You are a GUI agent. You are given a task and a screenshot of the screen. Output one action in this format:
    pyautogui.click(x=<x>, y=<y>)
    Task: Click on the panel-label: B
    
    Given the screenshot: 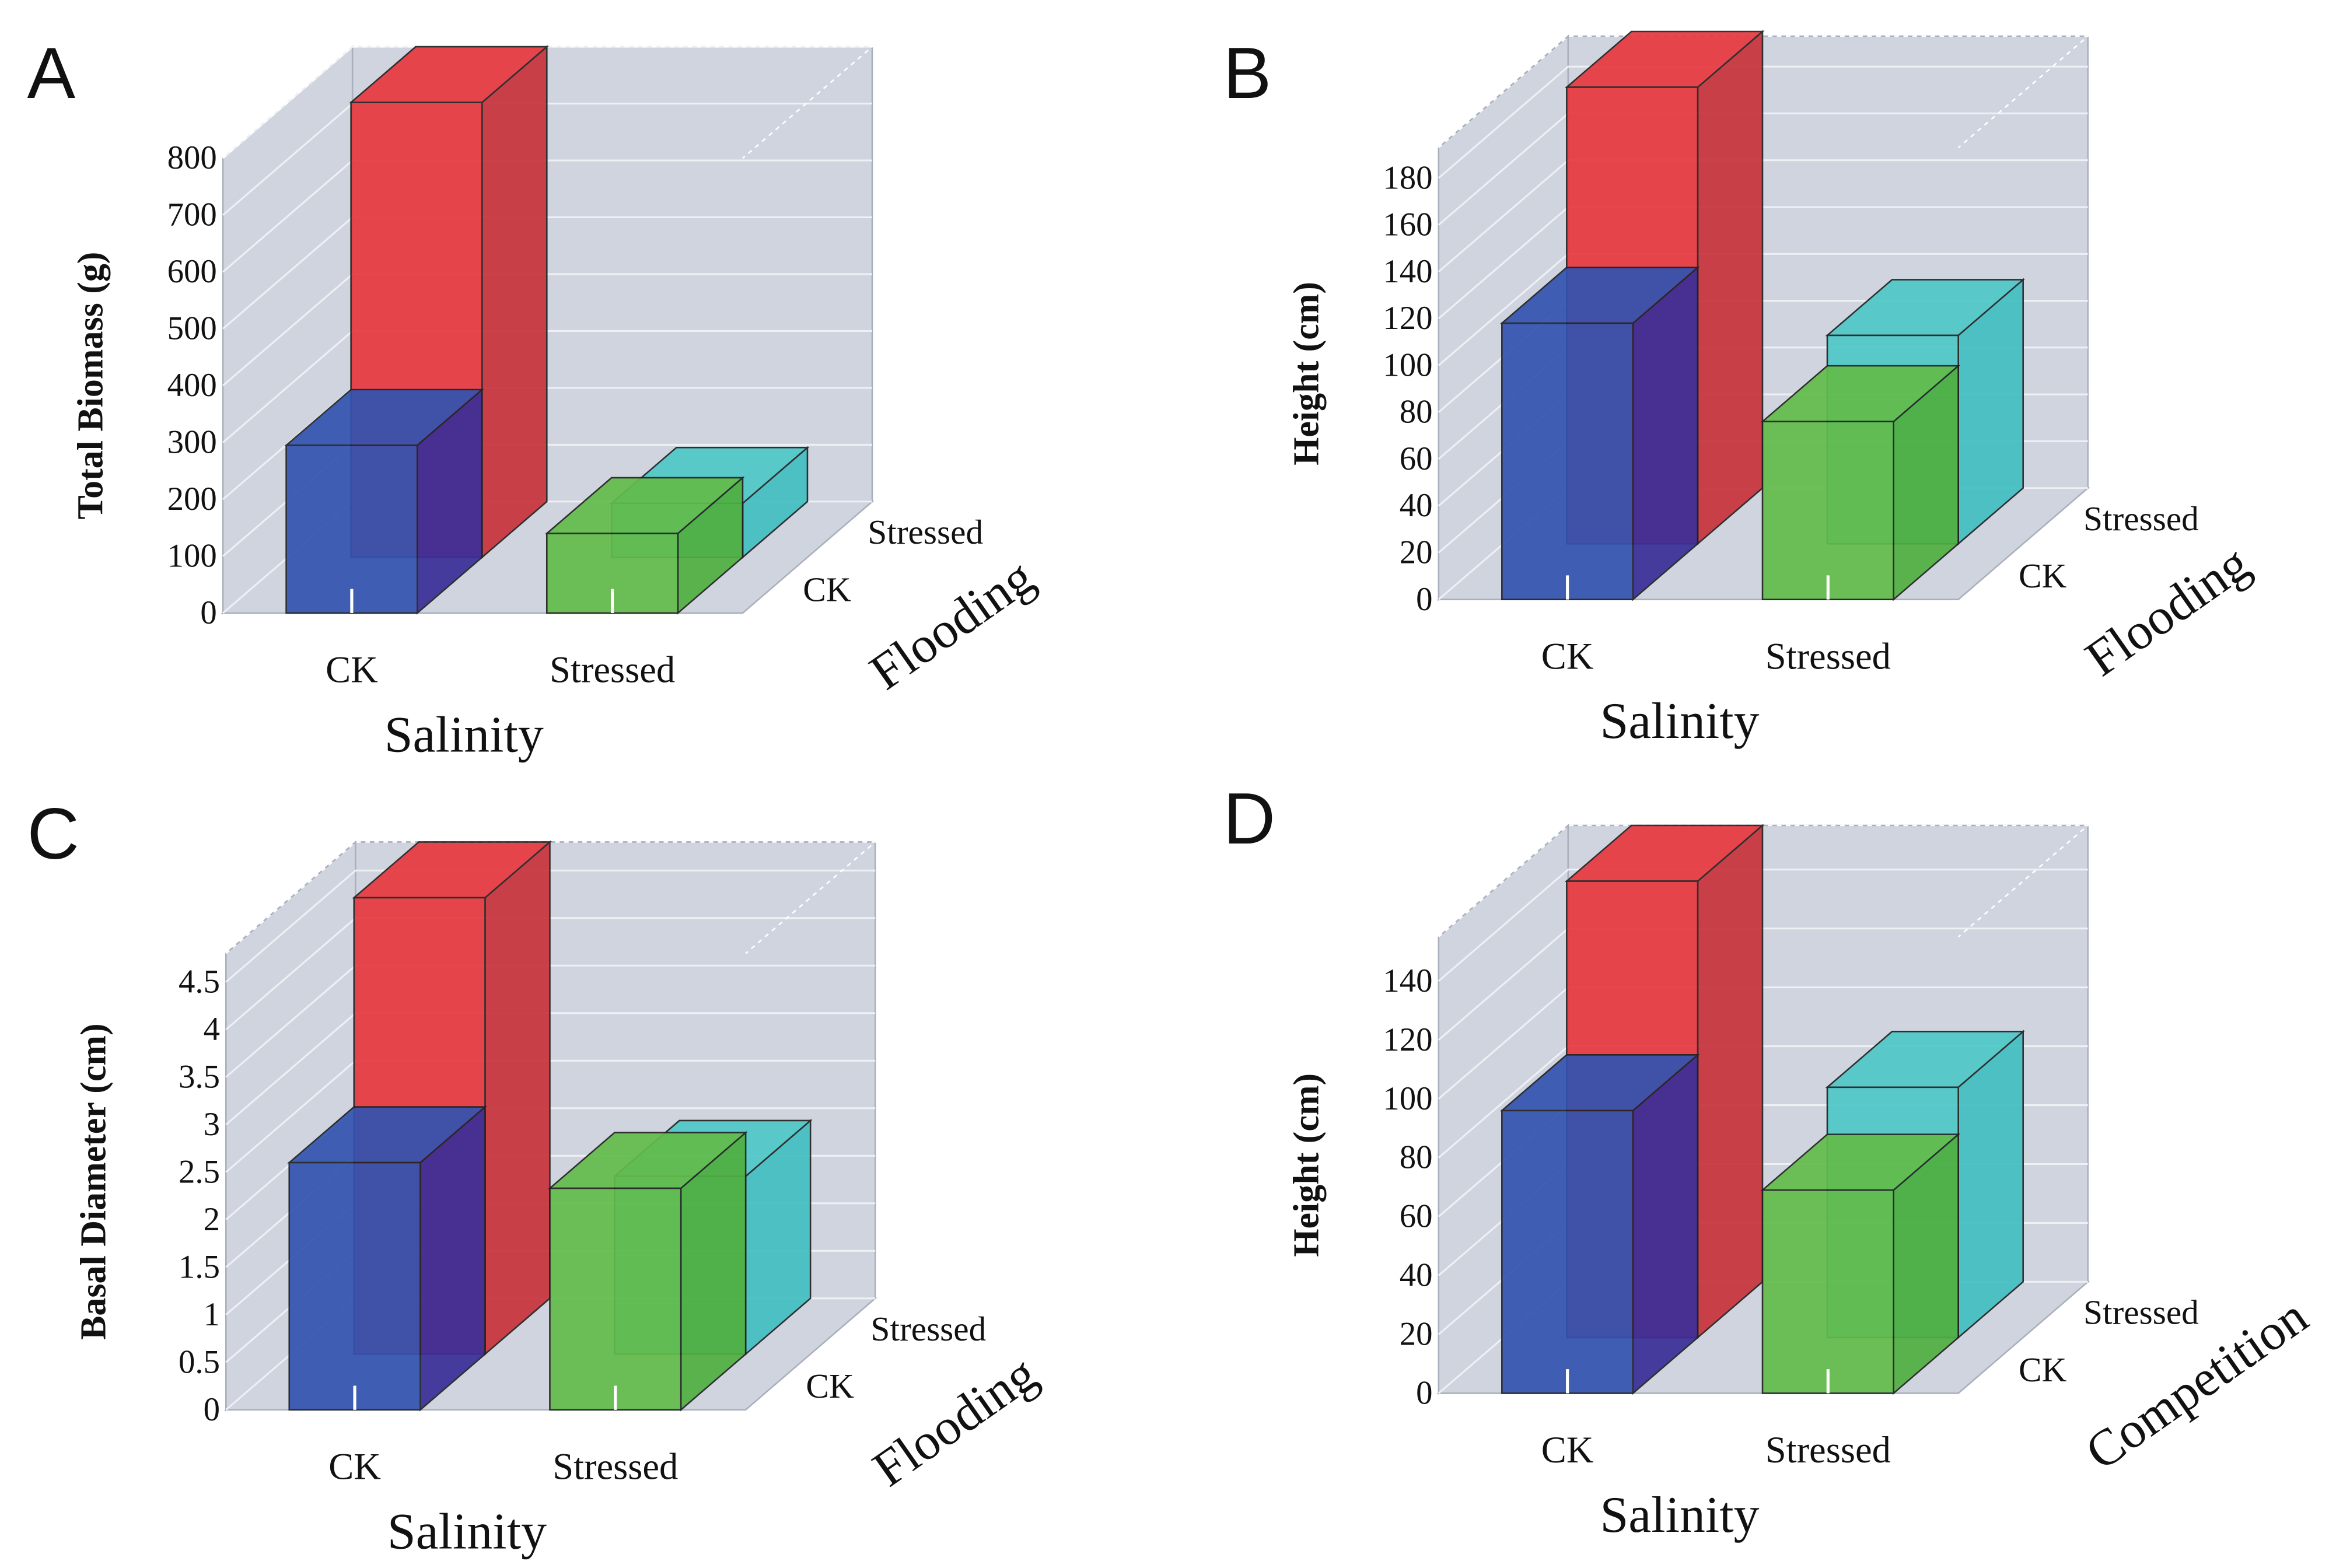 What is the action you would take?
    pyautogui.click(x=1247, y=73)
    